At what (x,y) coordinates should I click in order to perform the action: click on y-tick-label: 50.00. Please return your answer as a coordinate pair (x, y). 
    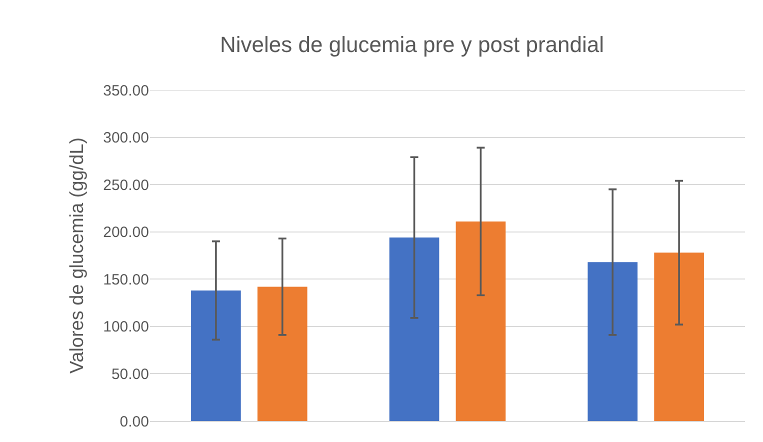
    Looking at the image, I should click on (130, 374).